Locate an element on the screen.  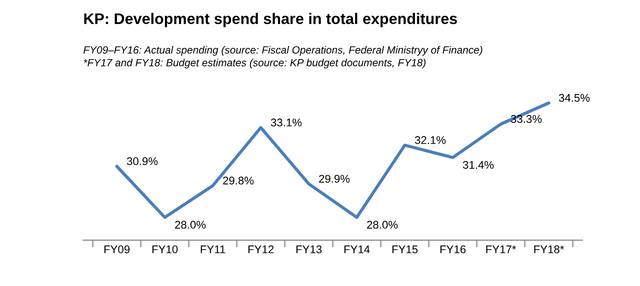
chart-subtitle: FY09–FY16: Actual spending (source: Fiscal Operations, Federal Ministryy of Finance) *FY17 and FY18: Budget estimates (source: KP budget documents, FY18) is located at coordinates (283, 57).